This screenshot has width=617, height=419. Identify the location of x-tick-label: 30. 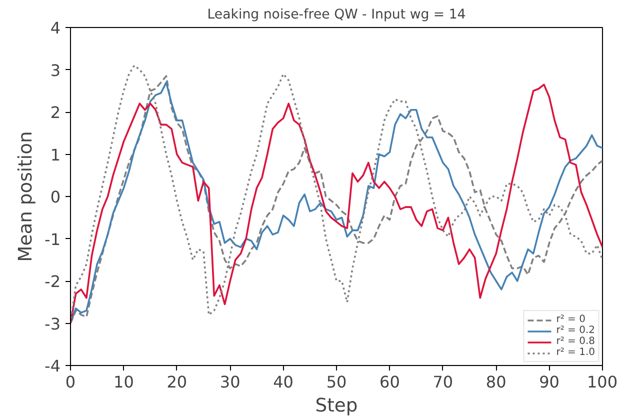
(230, 382).